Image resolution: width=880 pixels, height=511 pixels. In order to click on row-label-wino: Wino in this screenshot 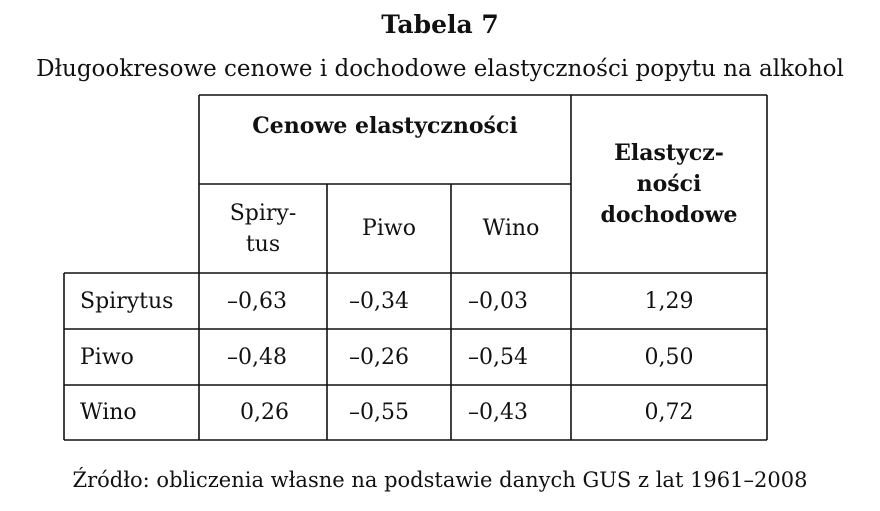, I will do `click(108, 412)`.